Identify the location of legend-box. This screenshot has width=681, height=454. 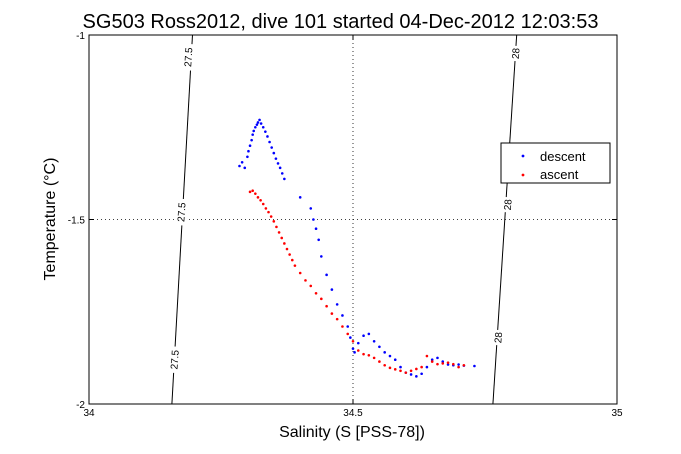
(555, 163).